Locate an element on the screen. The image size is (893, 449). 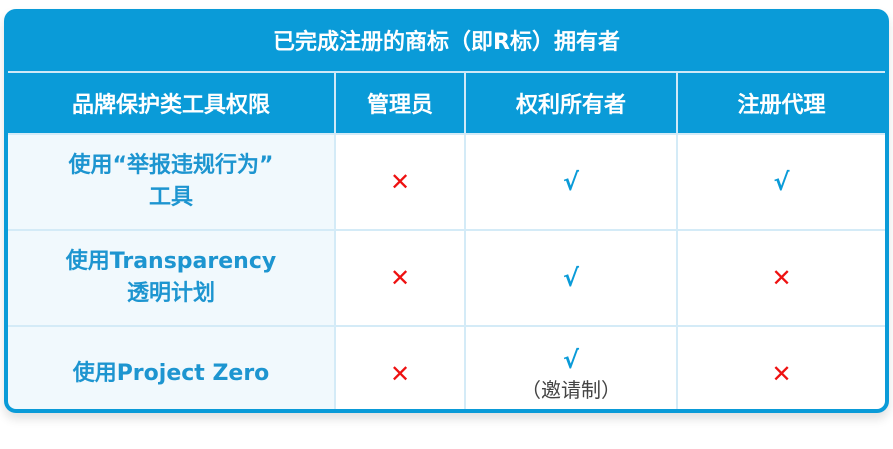
column-header: 品牌保护类工具权限 is located at coordinates (171, 103).